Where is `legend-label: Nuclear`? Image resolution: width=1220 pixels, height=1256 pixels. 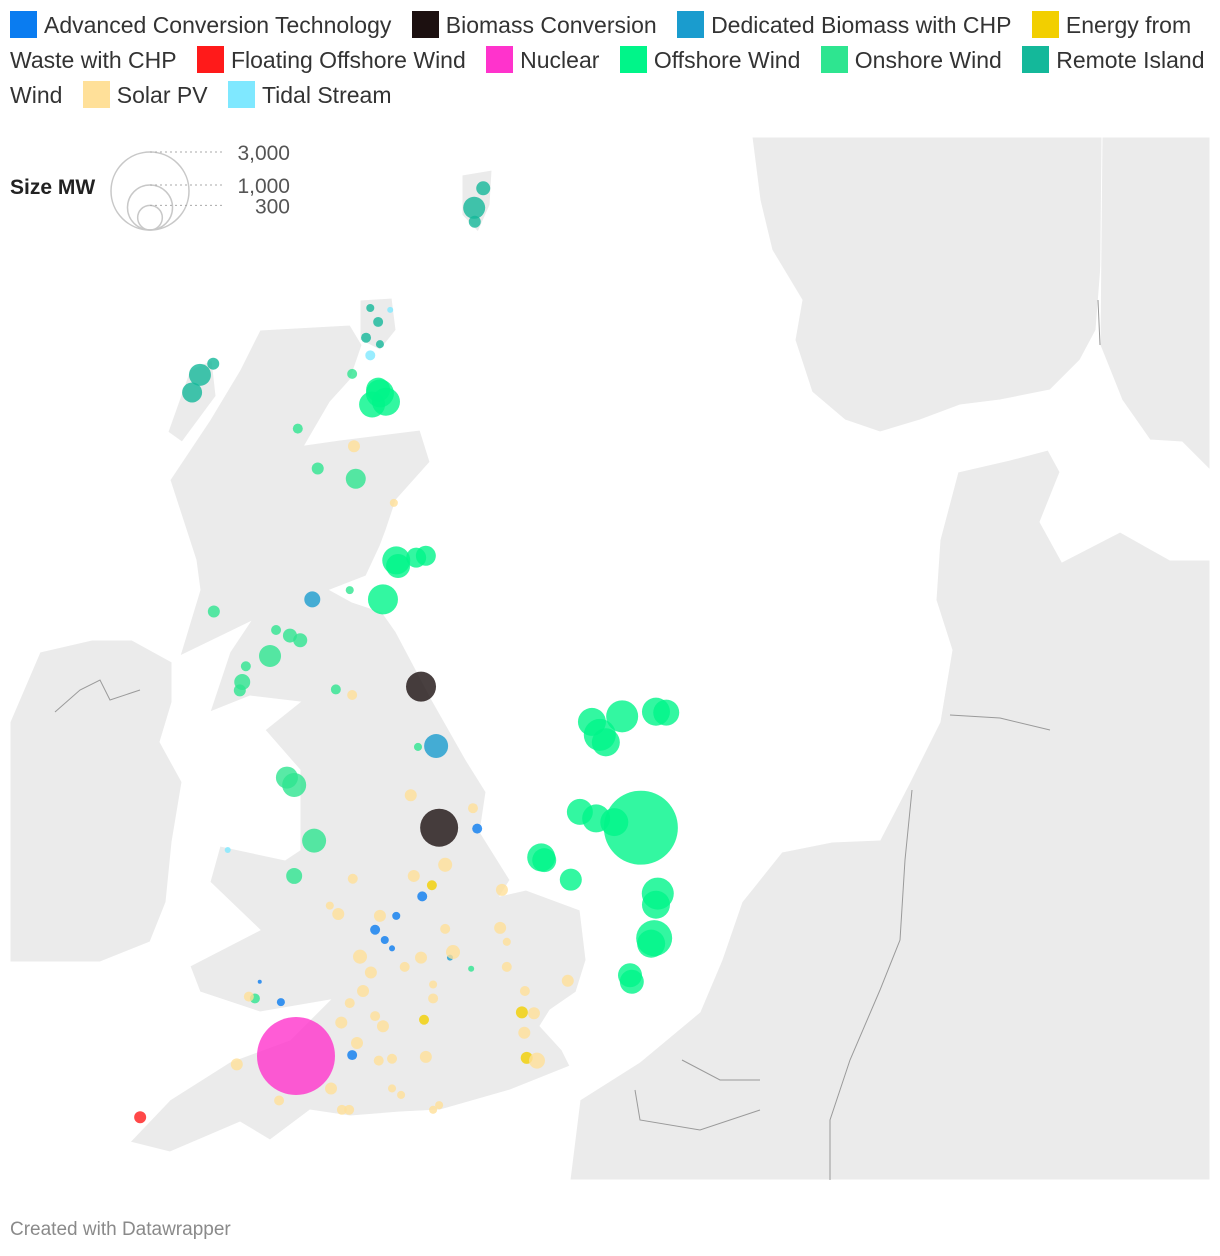
legend-label: Nuclear is located at coordinates (560, 60).